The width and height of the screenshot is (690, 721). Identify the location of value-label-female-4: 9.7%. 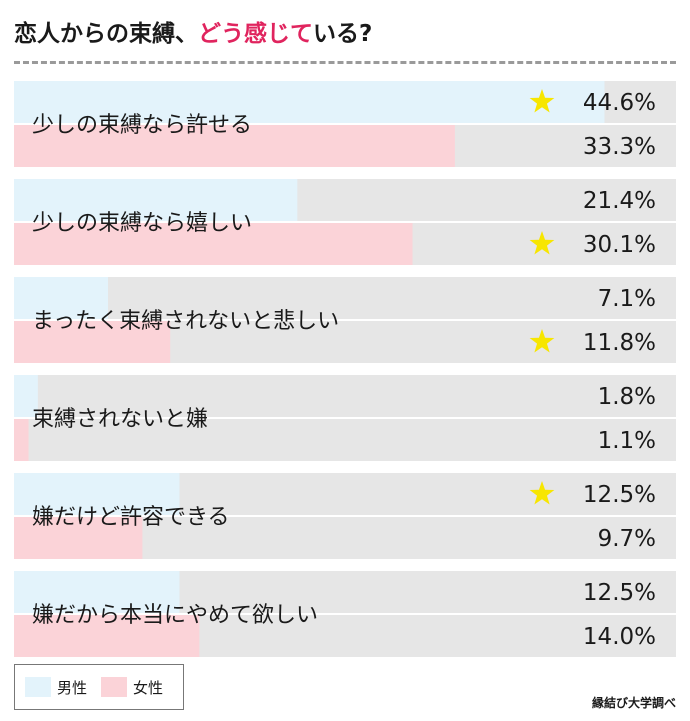
(627, 539).